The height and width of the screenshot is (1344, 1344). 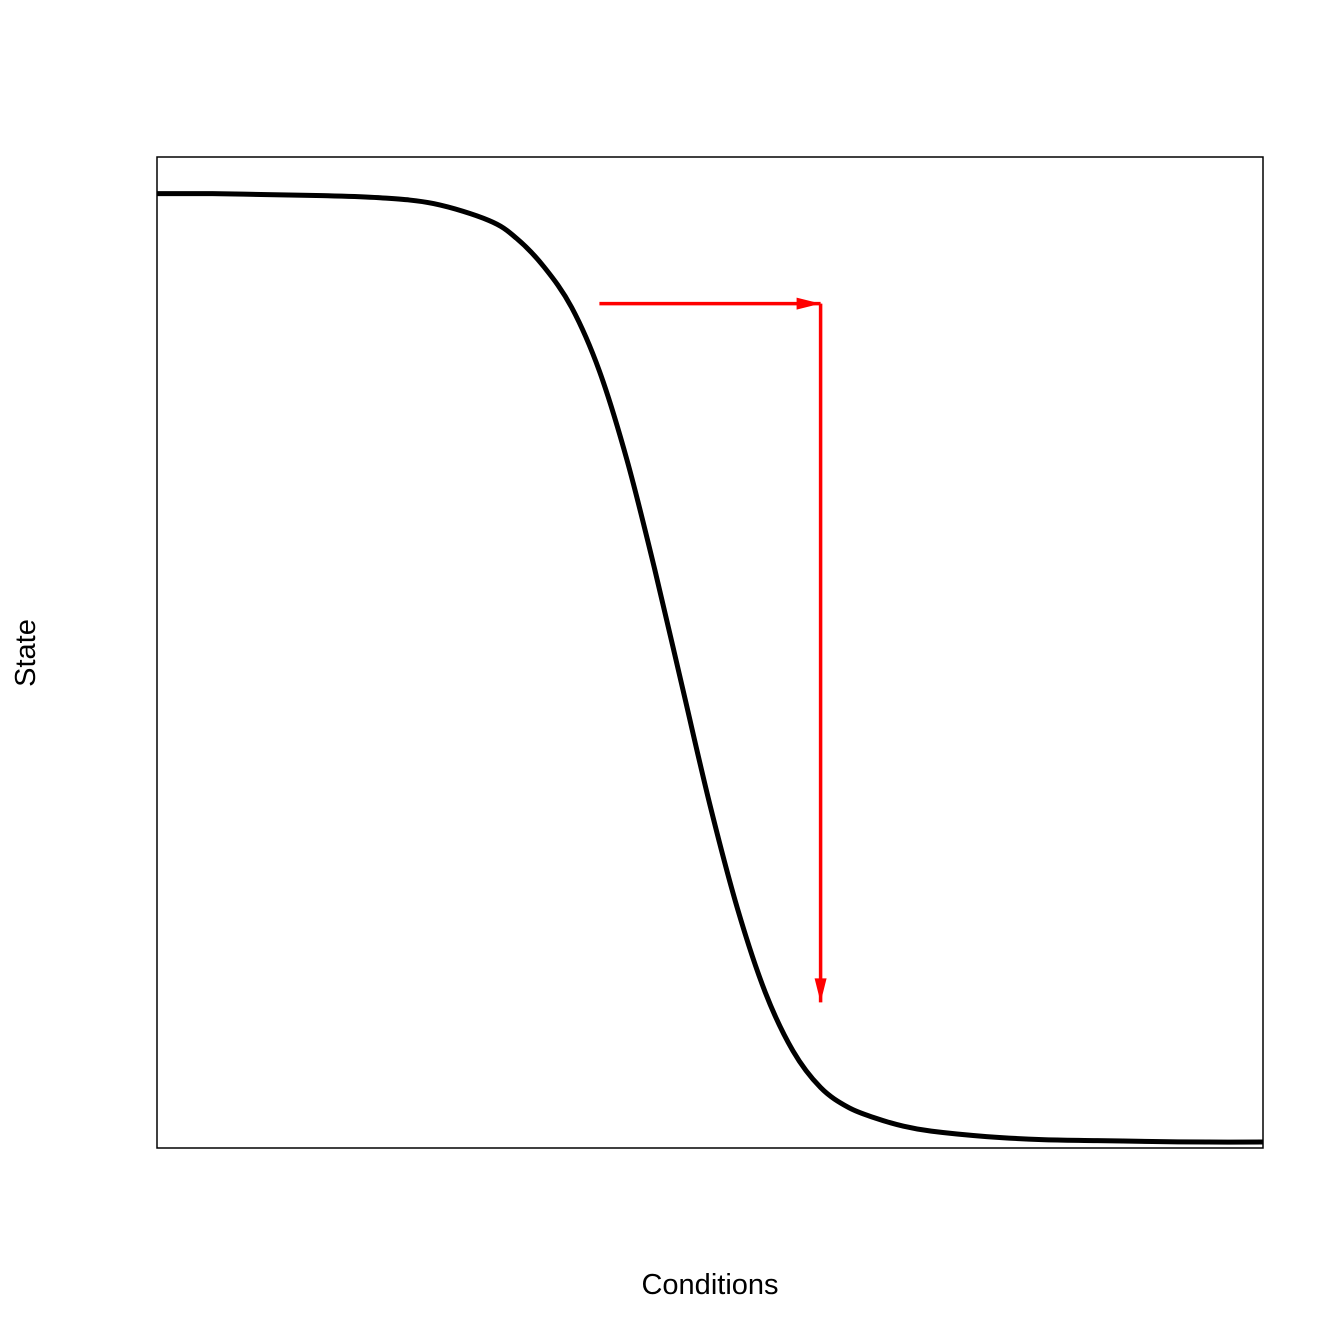 What do you see at coordinates (820, 990) in the screenshot?
I see `annotation-arrow-1-head` at bounding box center [820, 990].